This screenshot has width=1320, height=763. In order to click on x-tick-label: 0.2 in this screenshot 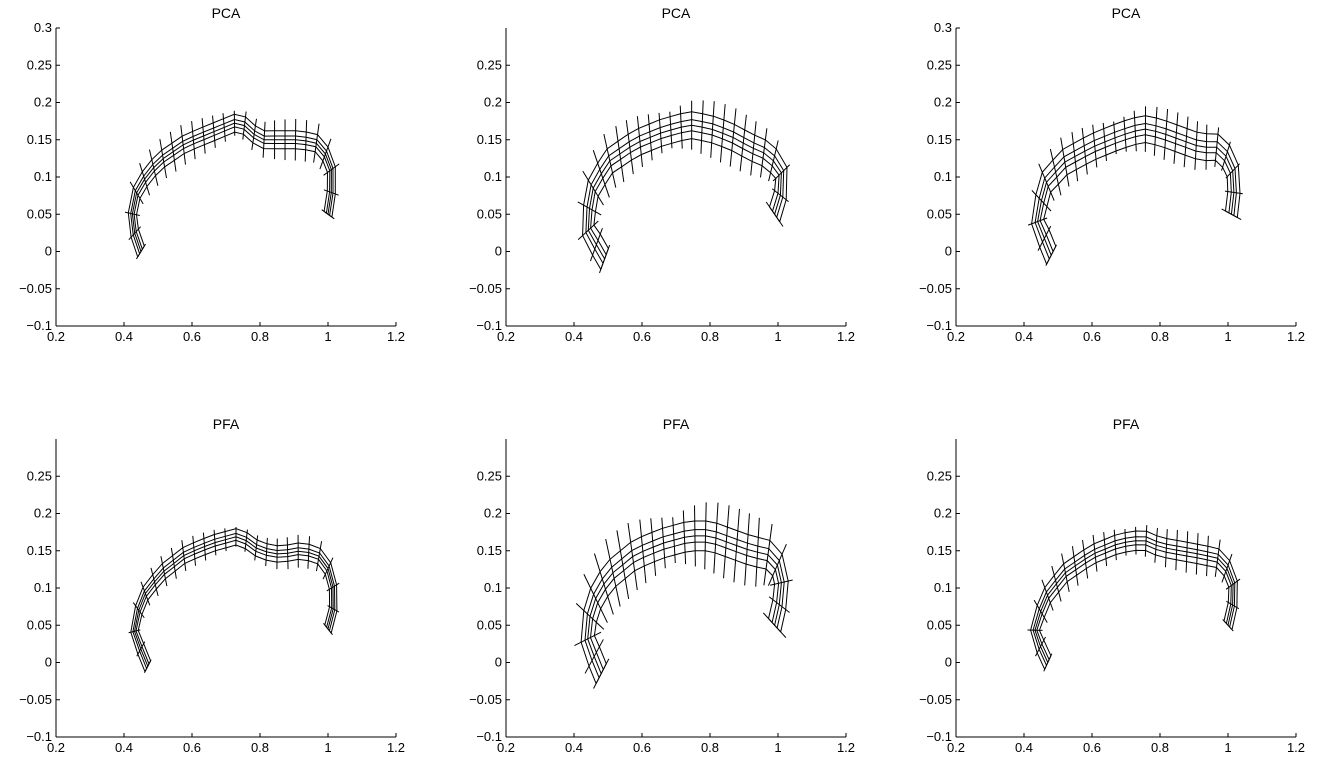, I will do `click(56, 747)`.